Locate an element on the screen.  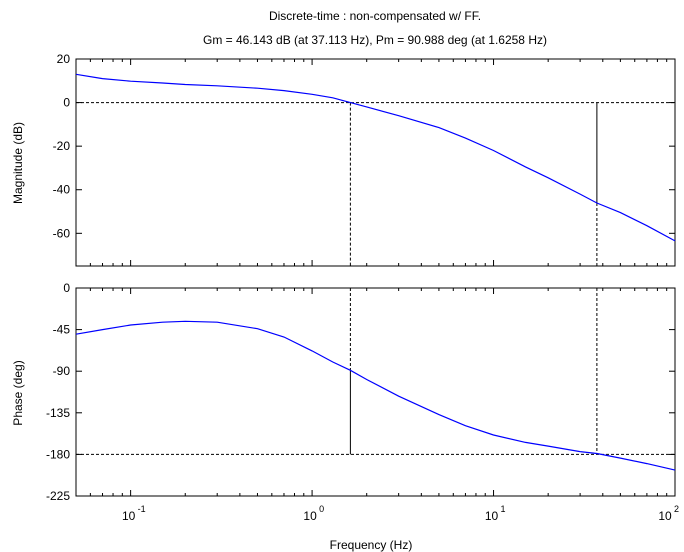
magnitude-y-axis-label: Magnitude (dB) is located at coordinates (18, 163).